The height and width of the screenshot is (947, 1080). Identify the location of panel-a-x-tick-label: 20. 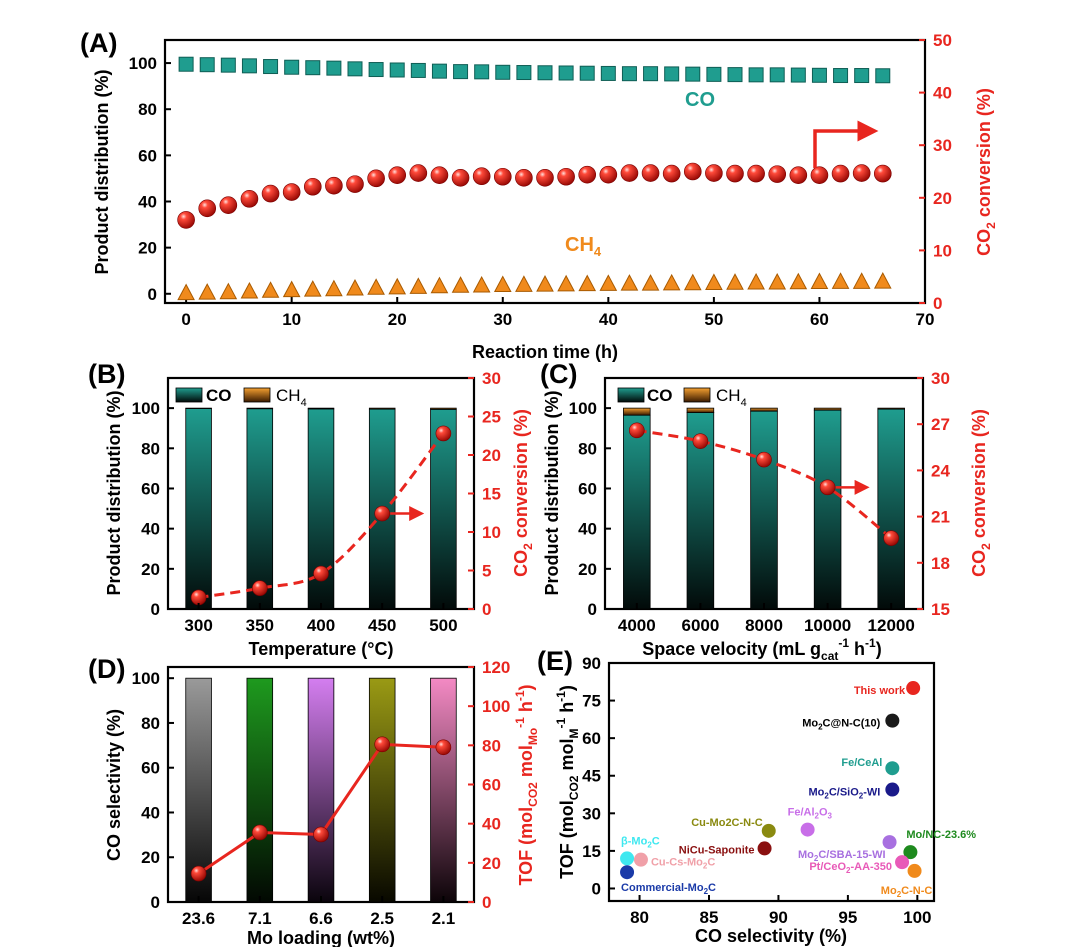
(397, 319).